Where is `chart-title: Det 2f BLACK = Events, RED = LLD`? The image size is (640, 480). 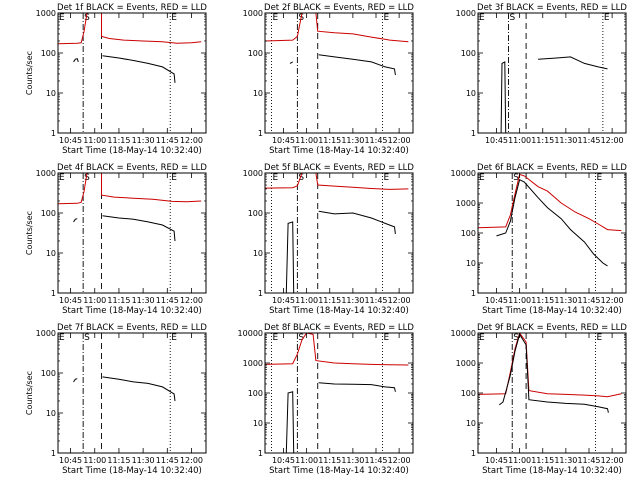 chart-title: Det 2f BLACK = Events, RED = LLD is located at coordinates (339, 8).